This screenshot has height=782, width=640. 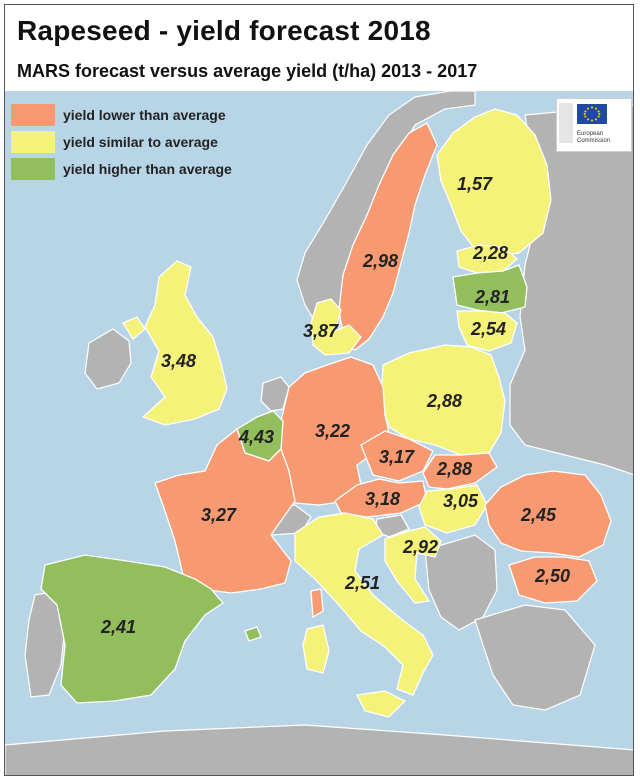 I want to click on label-france: 3,27, so click(x=219, y=515).